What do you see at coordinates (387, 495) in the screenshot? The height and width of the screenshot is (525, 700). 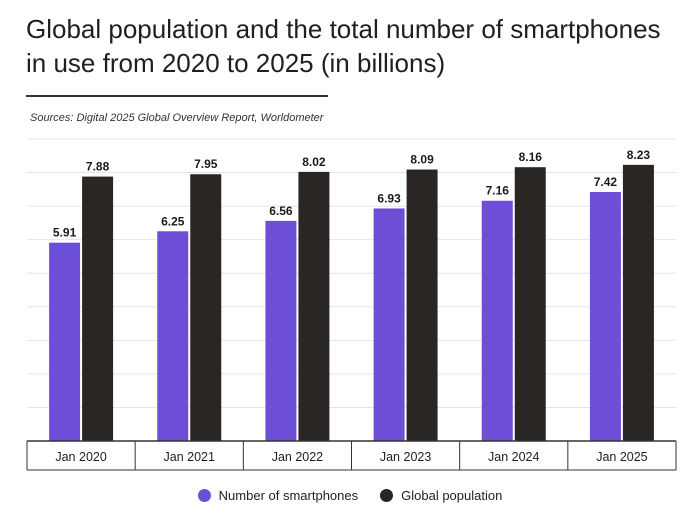 I see `legend-swatch-population` at bounding box center [387, 495].